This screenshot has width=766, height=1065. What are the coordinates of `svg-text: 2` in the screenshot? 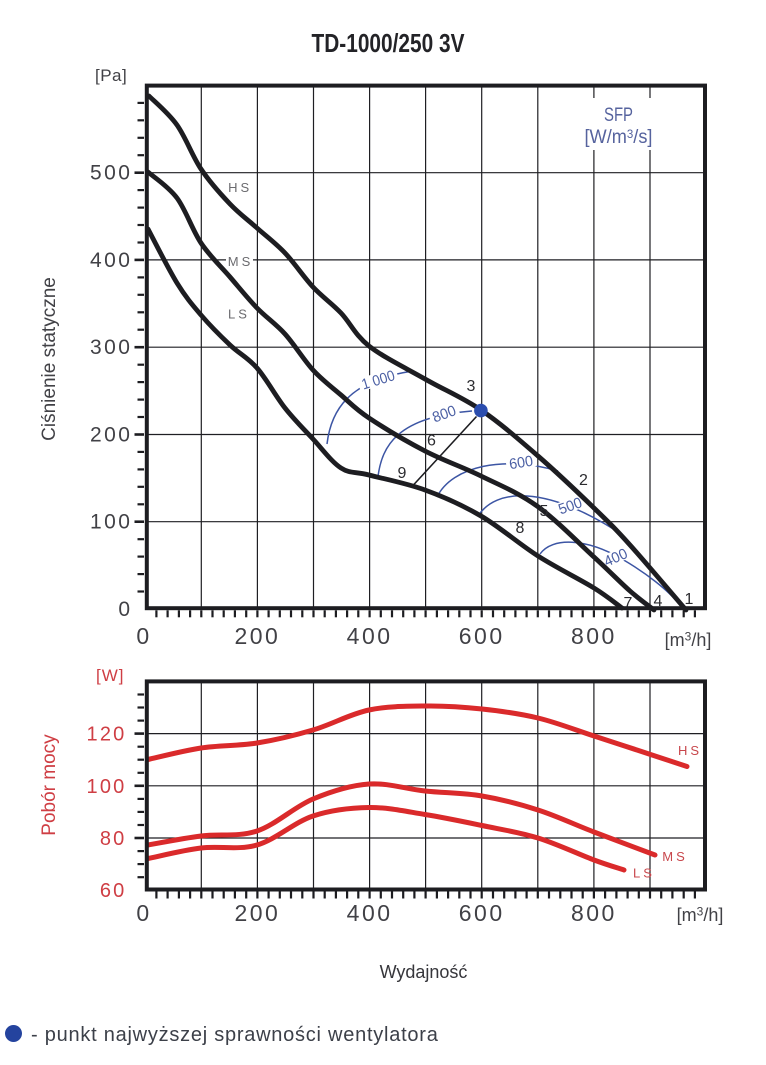 It's located at (583, 480).